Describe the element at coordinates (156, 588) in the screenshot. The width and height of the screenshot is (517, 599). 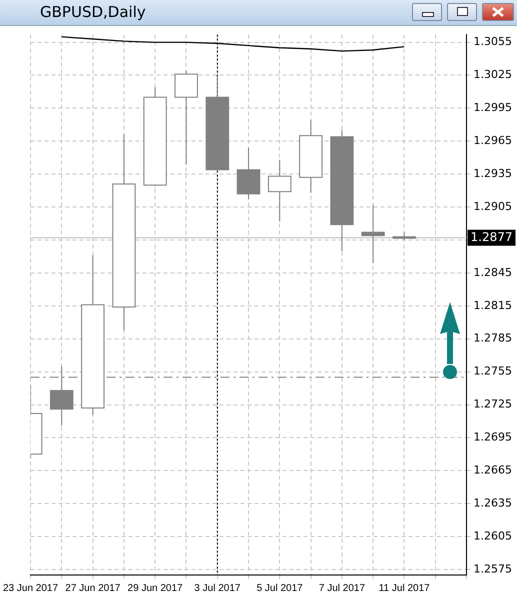
I see `x-tick-label: 29 Jun 2017` at that location.